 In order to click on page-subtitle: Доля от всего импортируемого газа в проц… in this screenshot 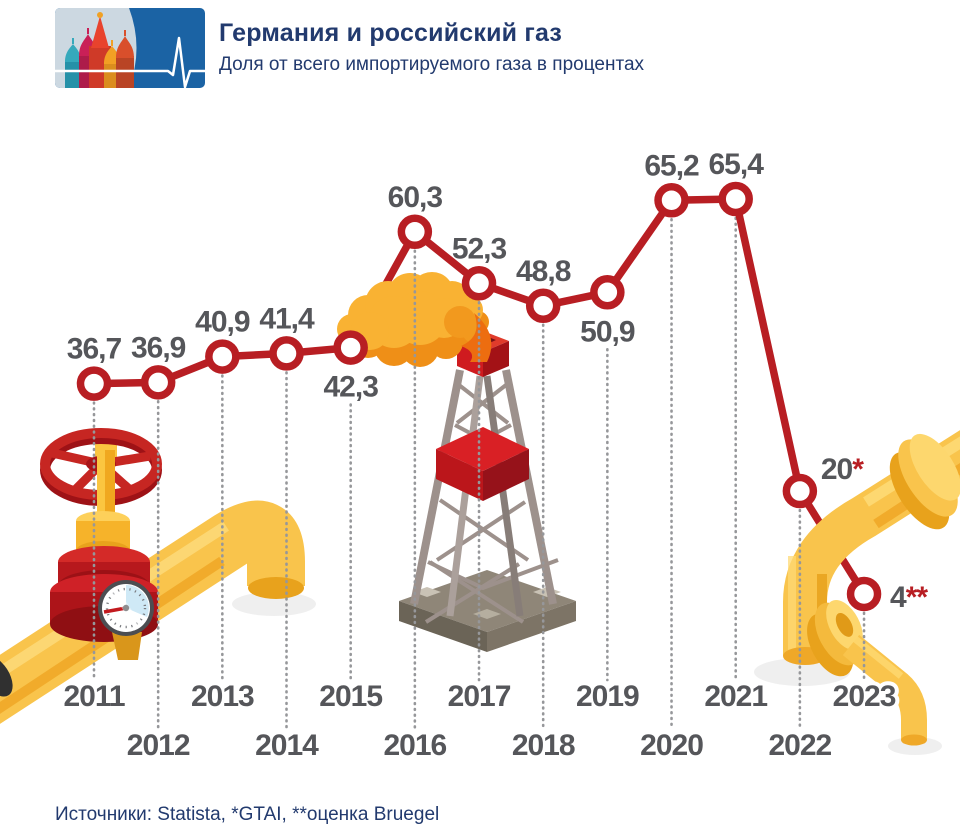, I will do `click(432, 64)`.